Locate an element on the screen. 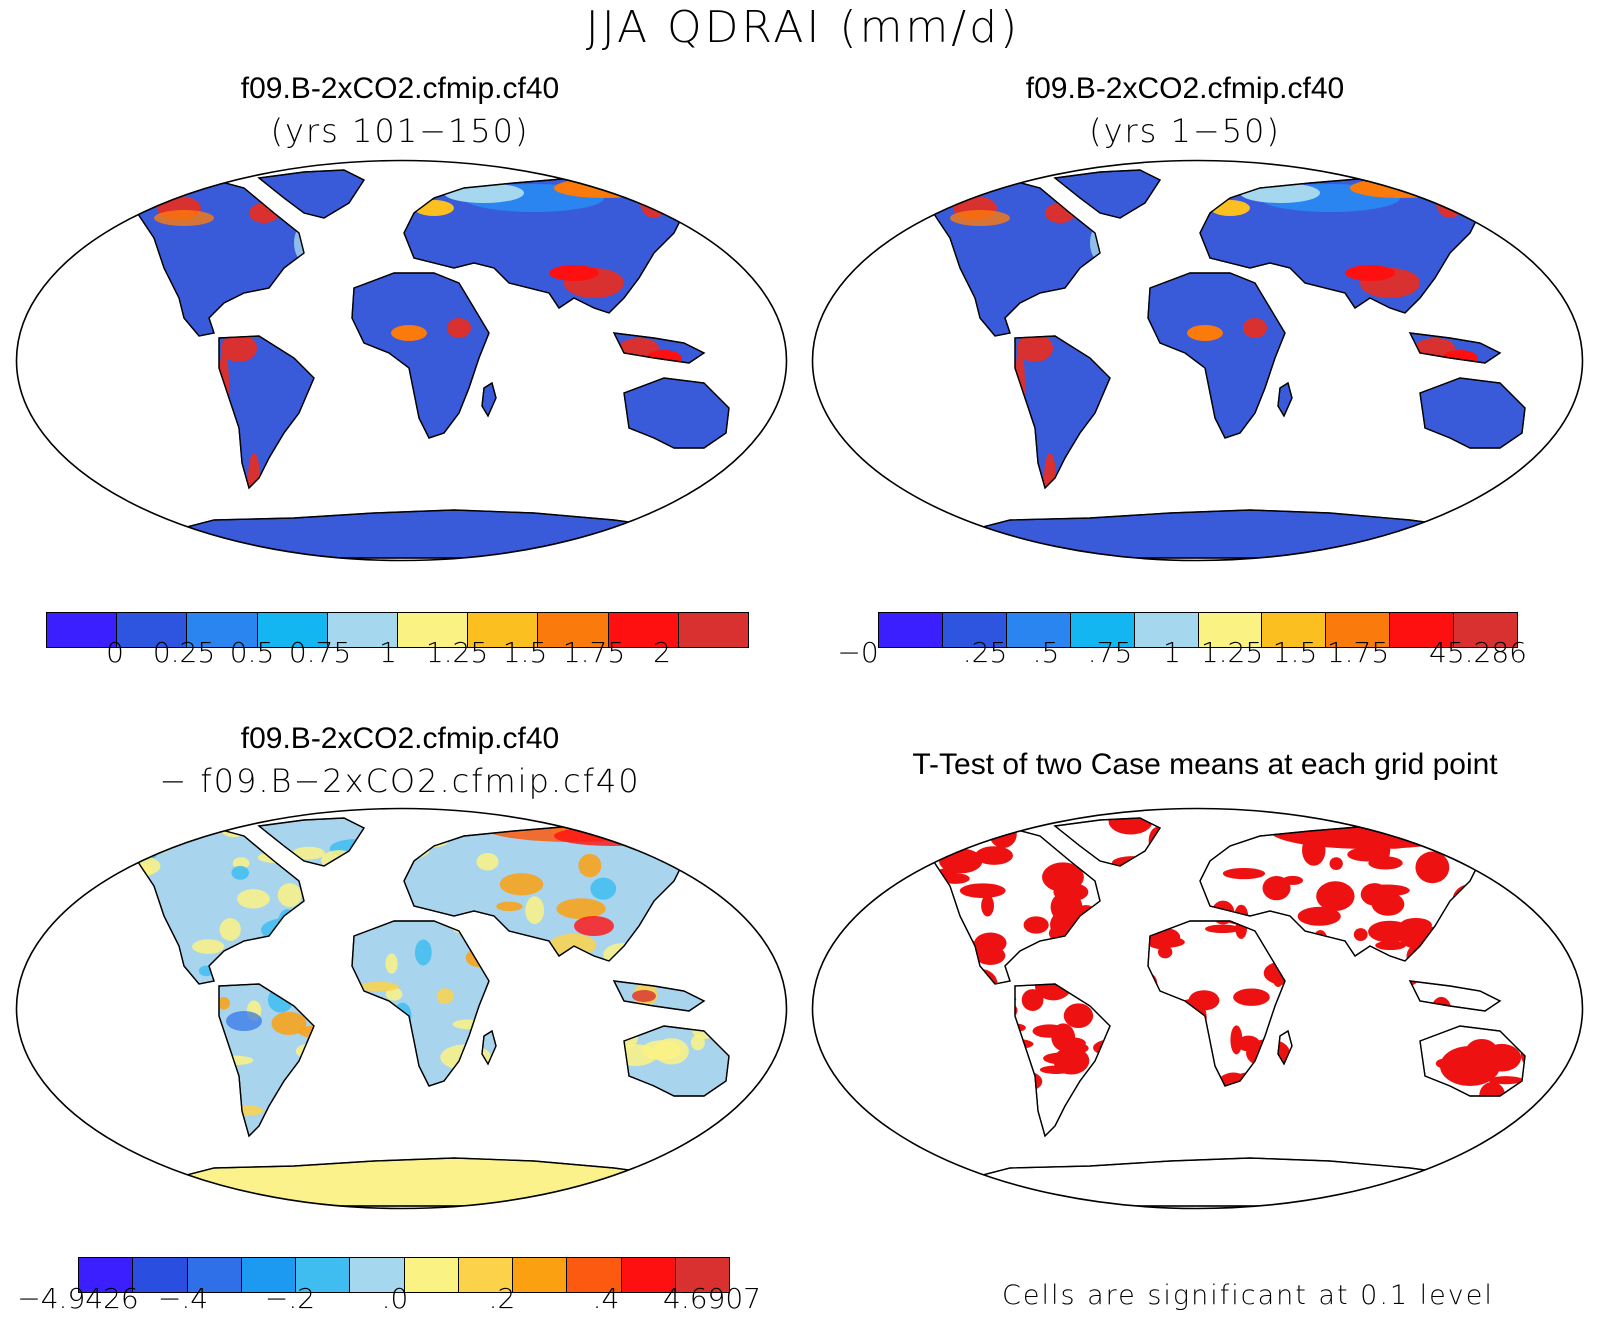 The height and width of the screenshot is (1327, 1606). land-northamerica is located at coordinates (1015, 258).